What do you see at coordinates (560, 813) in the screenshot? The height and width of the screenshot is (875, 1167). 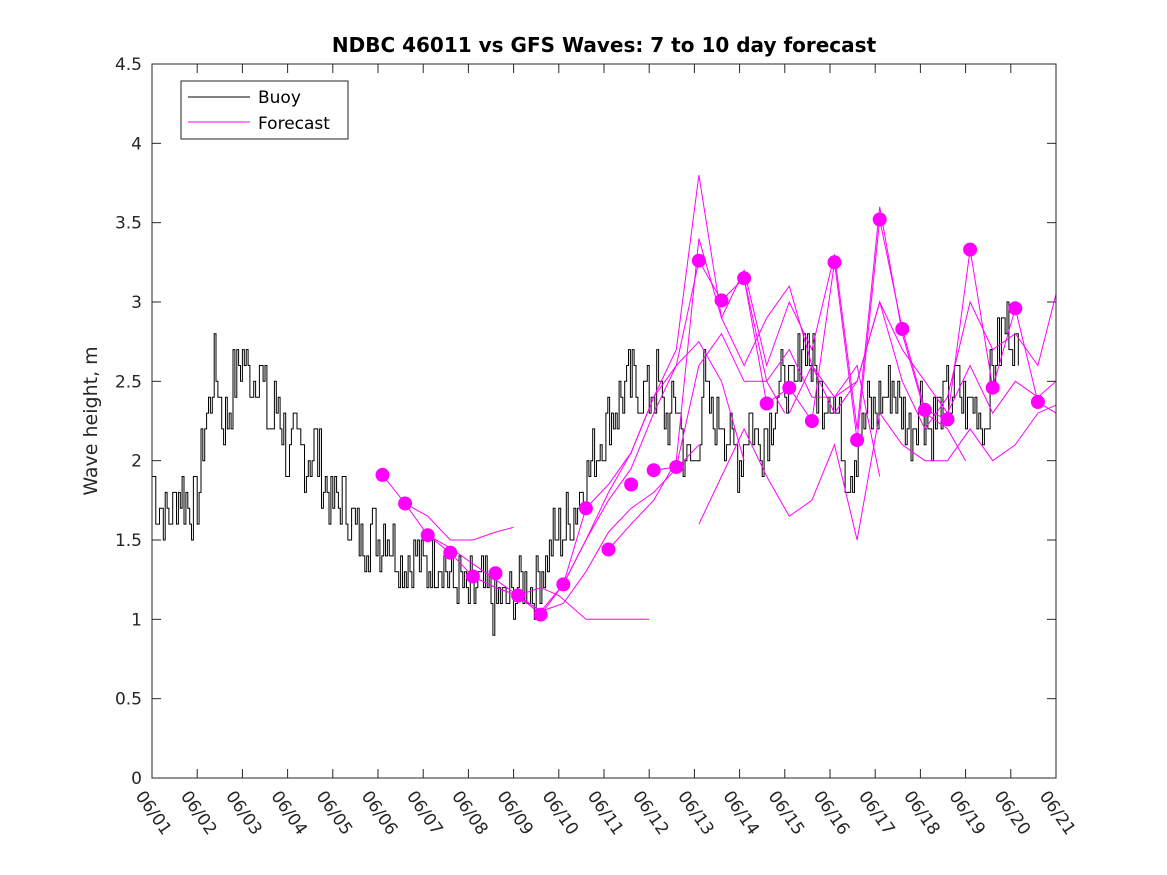 I see `x-tick-label: 06/10` at bounding box center [560, 813].